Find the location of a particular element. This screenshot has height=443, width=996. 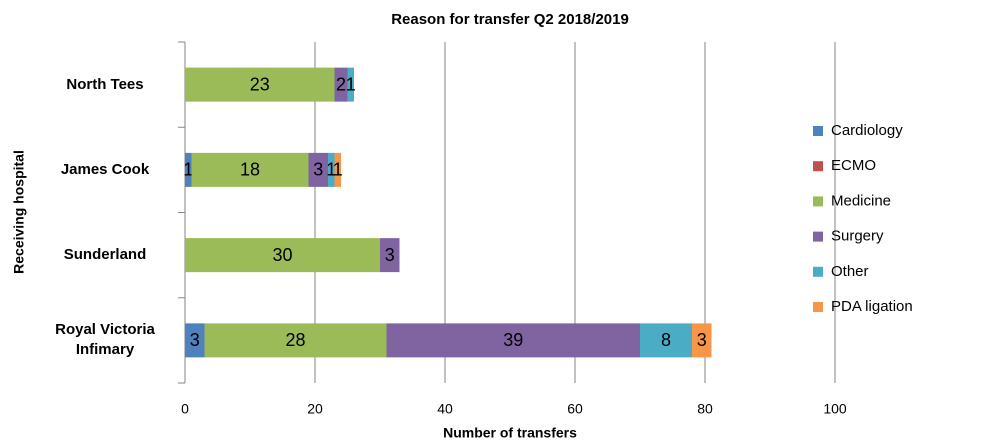

data-label: 39 is located at coordinates (513, 340).